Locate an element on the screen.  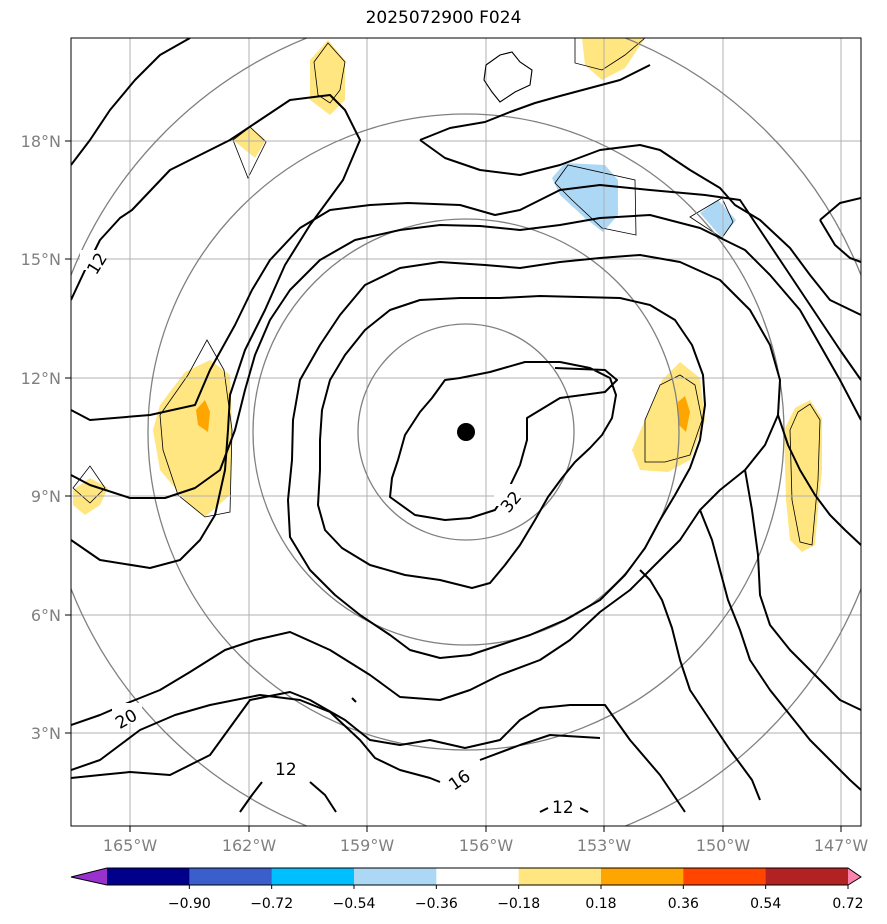
latitude-label: 18°N is located at coordinates (41, 141).